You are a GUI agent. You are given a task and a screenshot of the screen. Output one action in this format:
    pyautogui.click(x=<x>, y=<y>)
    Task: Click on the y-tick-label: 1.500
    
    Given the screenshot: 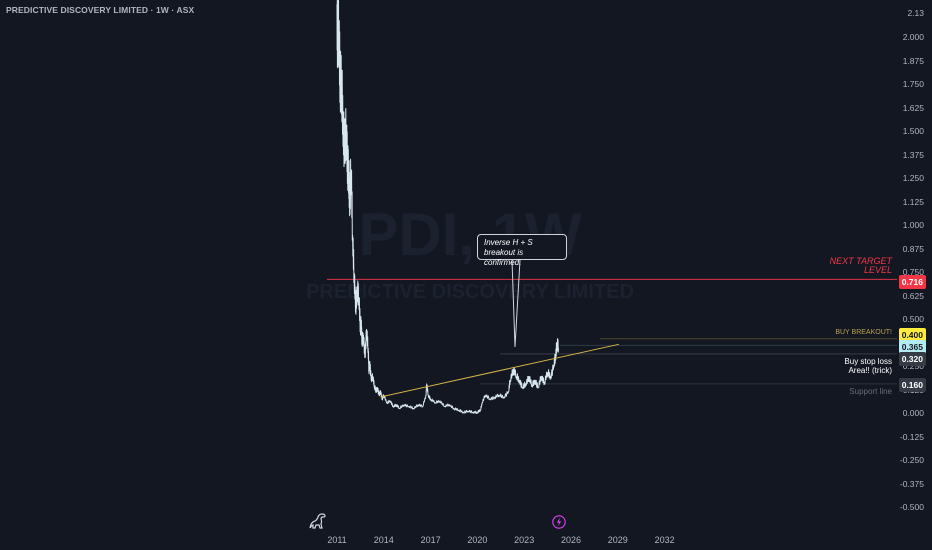 What is the action you would take?
    pyautogui.click(x=913, y=131)
    